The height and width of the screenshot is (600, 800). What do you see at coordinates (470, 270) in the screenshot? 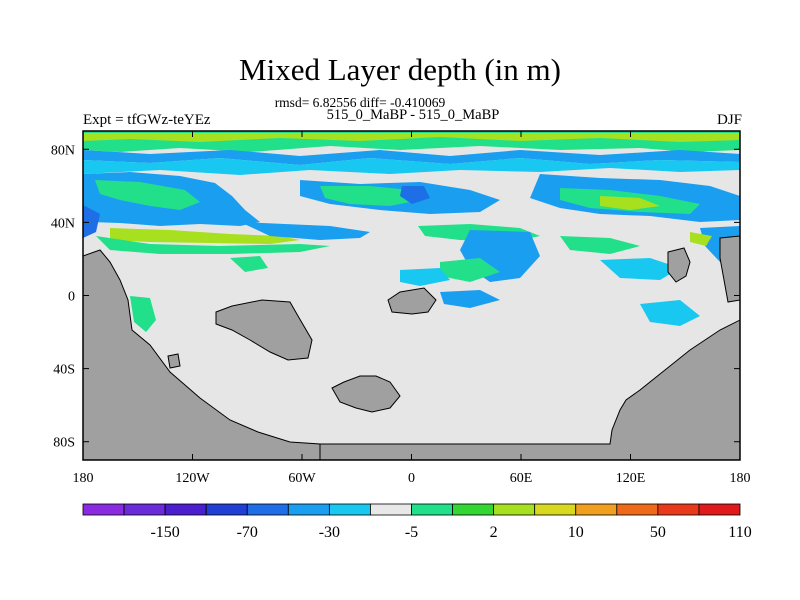
I see `atlantic-mid-green` at bounding box center [470, 270].